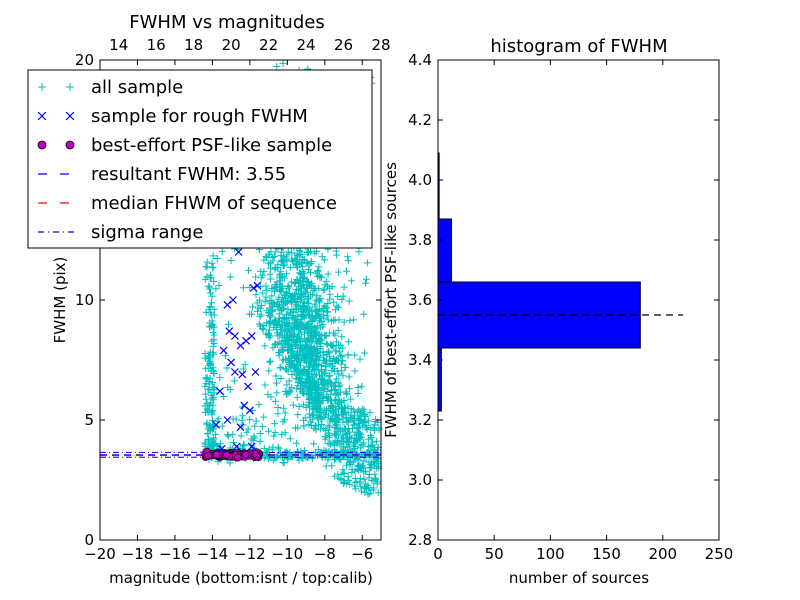 The height and width of the screenshot is (600, 800). Describe the element at coordinates (719, 554) in the screenshot. I see `histogram-x-tick-label: 250` at that location.